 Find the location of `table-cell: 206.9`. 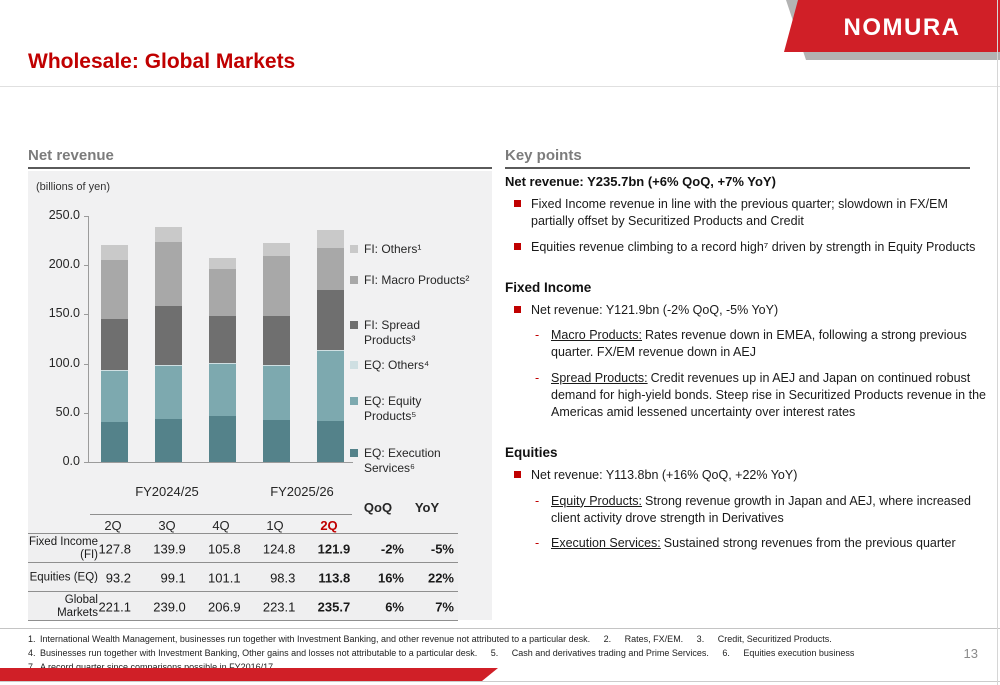

table-cell: 206.9 is located at coordinates (224, 606).